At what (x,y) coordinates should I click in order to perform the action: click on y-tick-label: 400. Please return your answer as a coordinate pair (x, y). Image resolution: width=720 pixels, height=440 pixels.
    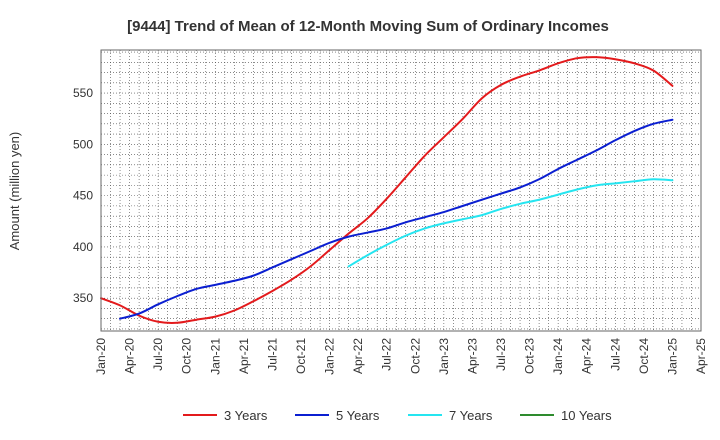
    Looking at the image, I should click on (83, 247).